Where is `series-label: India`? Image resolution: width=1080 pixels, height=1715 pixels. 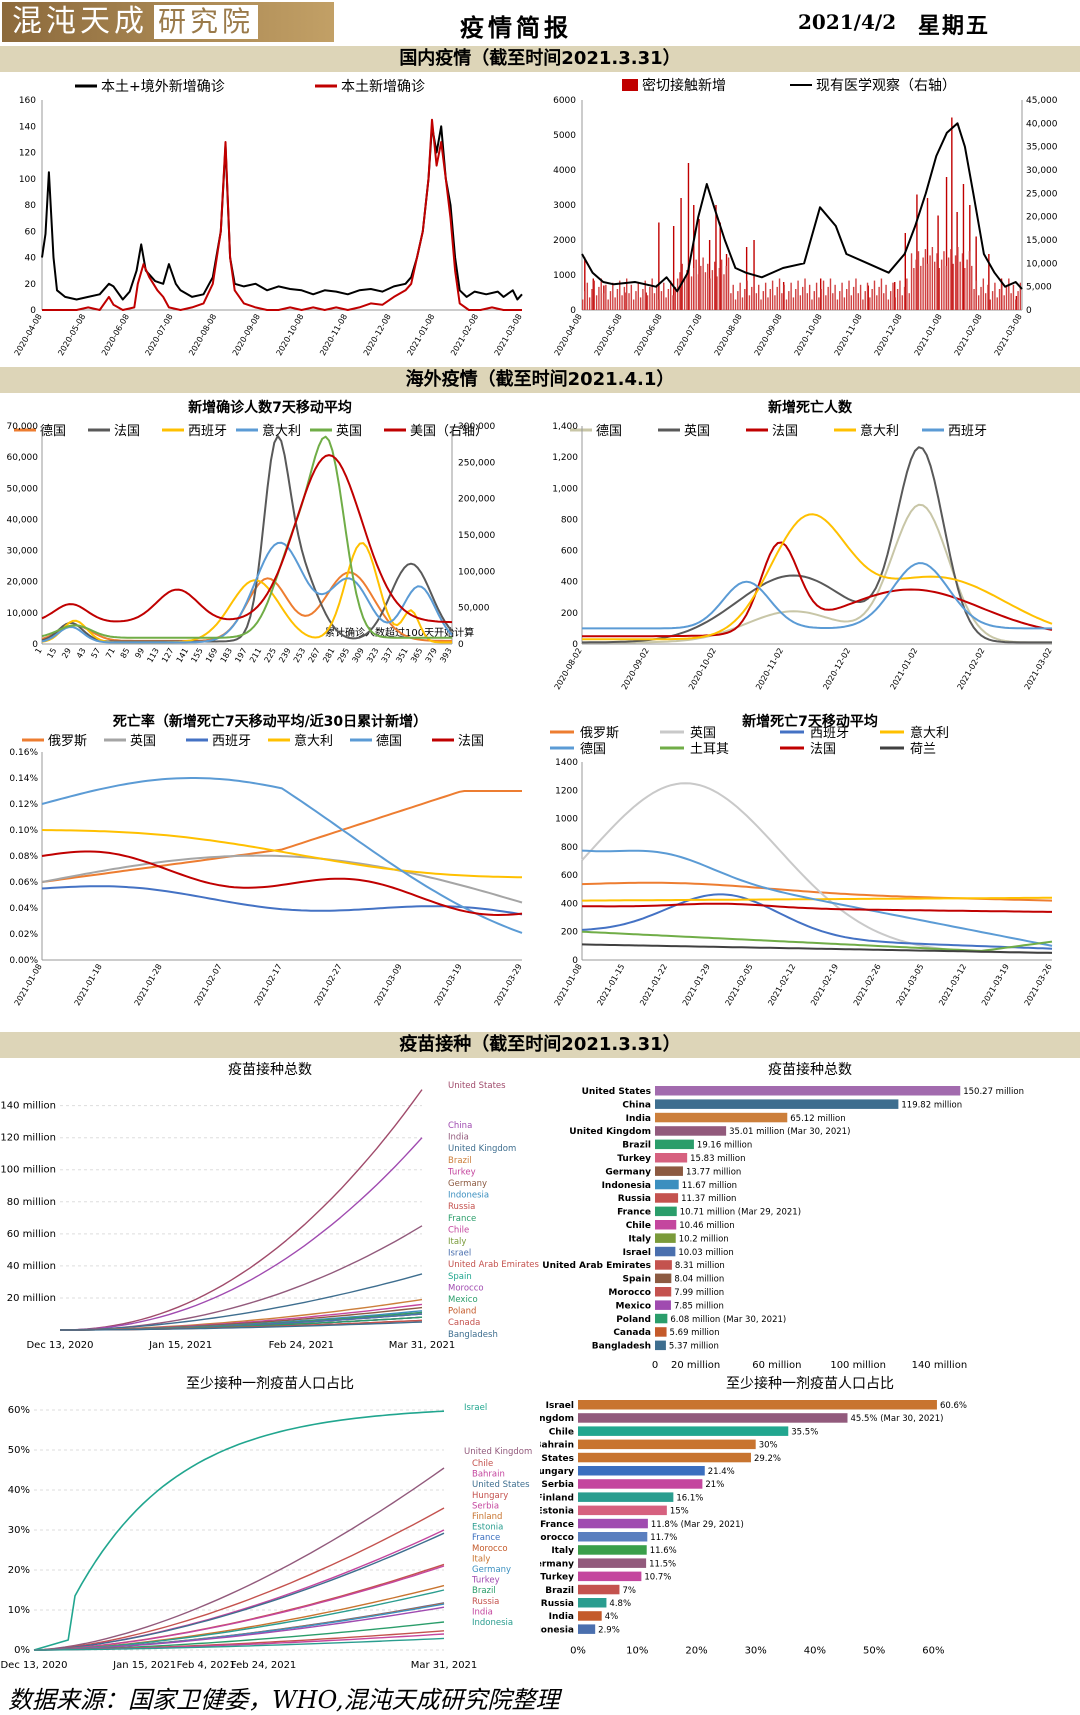
series-label: India is located at coordinates (482, 1612).